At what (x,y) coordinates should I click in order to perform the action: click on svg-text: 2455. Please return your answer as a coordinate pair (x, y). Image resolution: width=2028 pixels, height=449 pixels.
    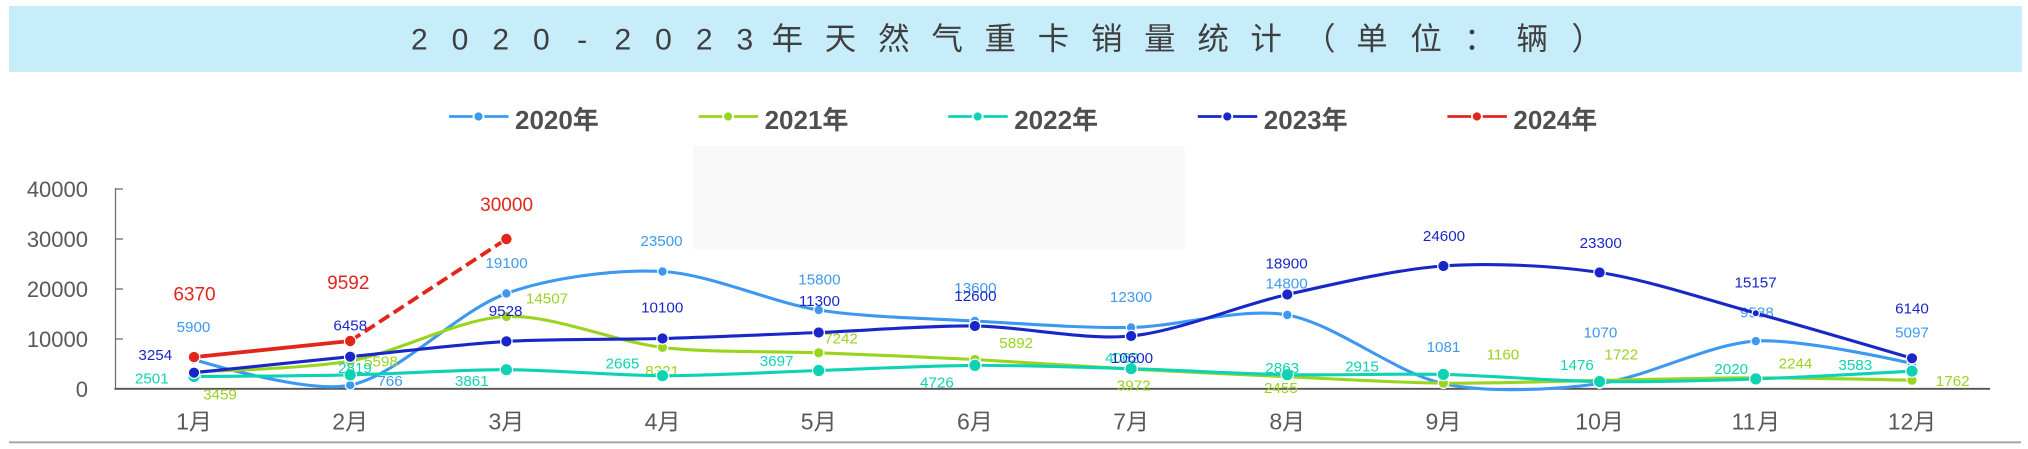
    Looking at the image, I should click on (1281, 388).